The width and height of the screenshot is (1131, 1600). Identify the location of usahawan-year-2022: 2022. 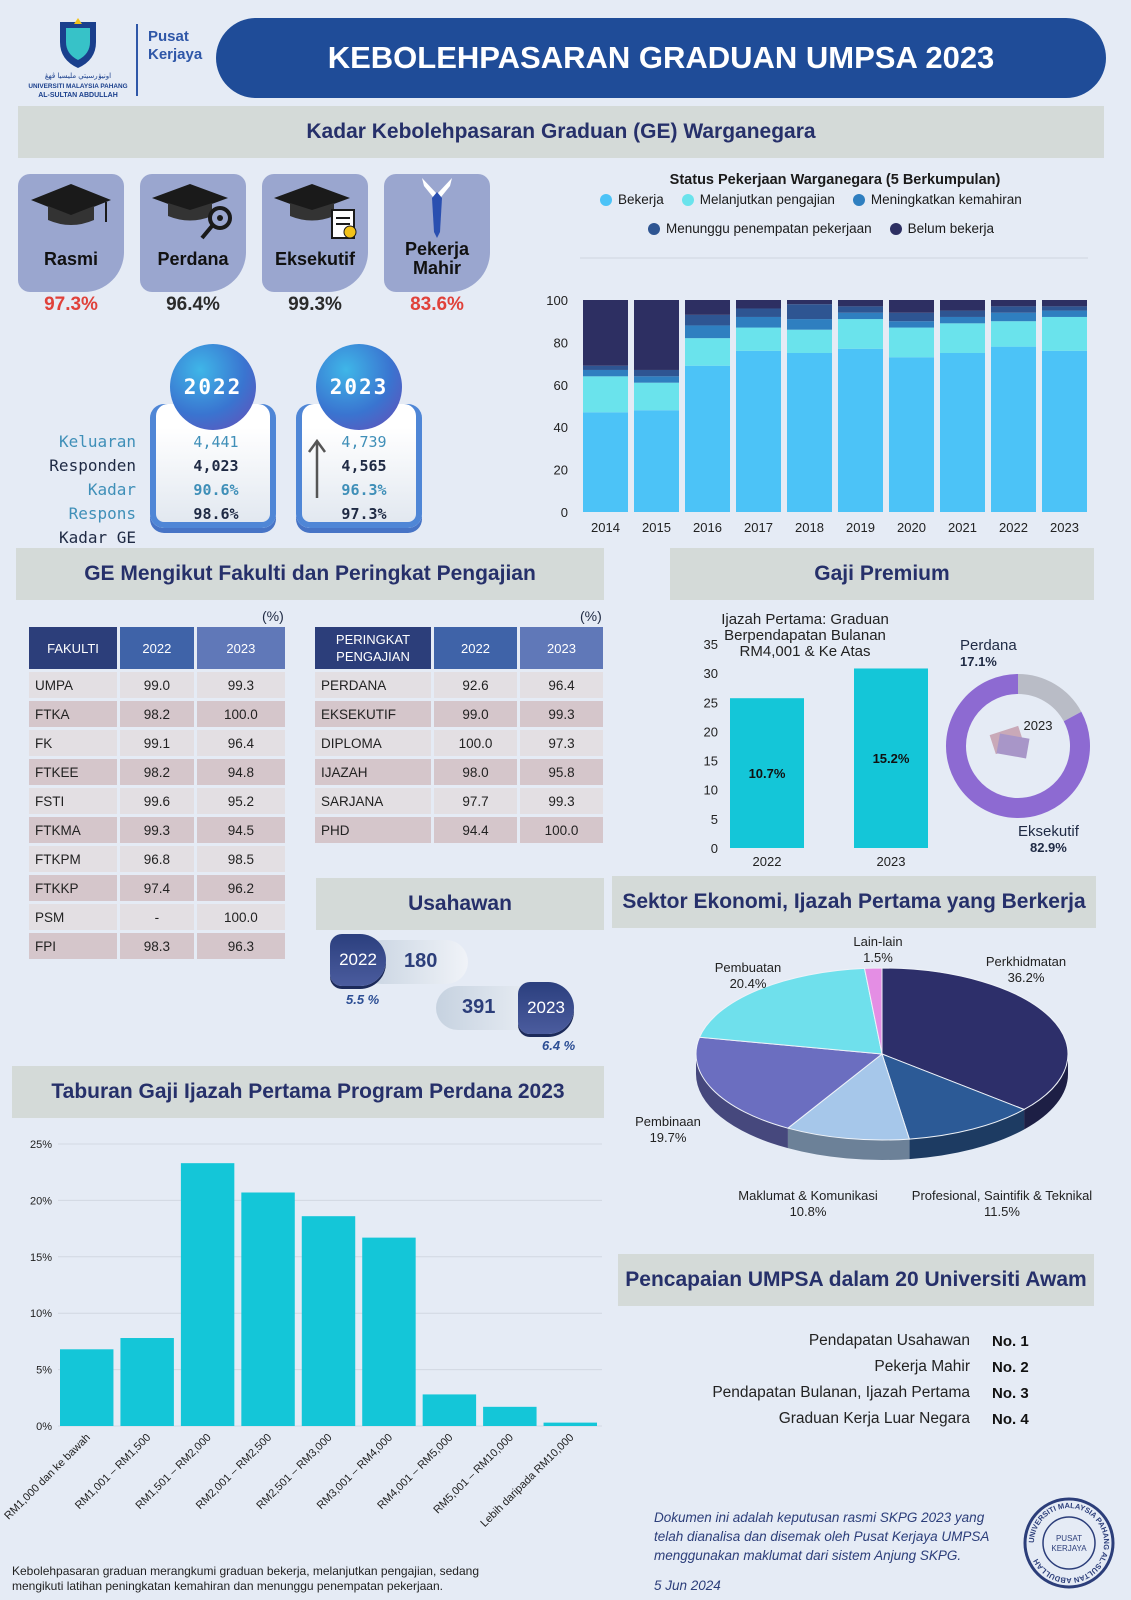
(358, 960).